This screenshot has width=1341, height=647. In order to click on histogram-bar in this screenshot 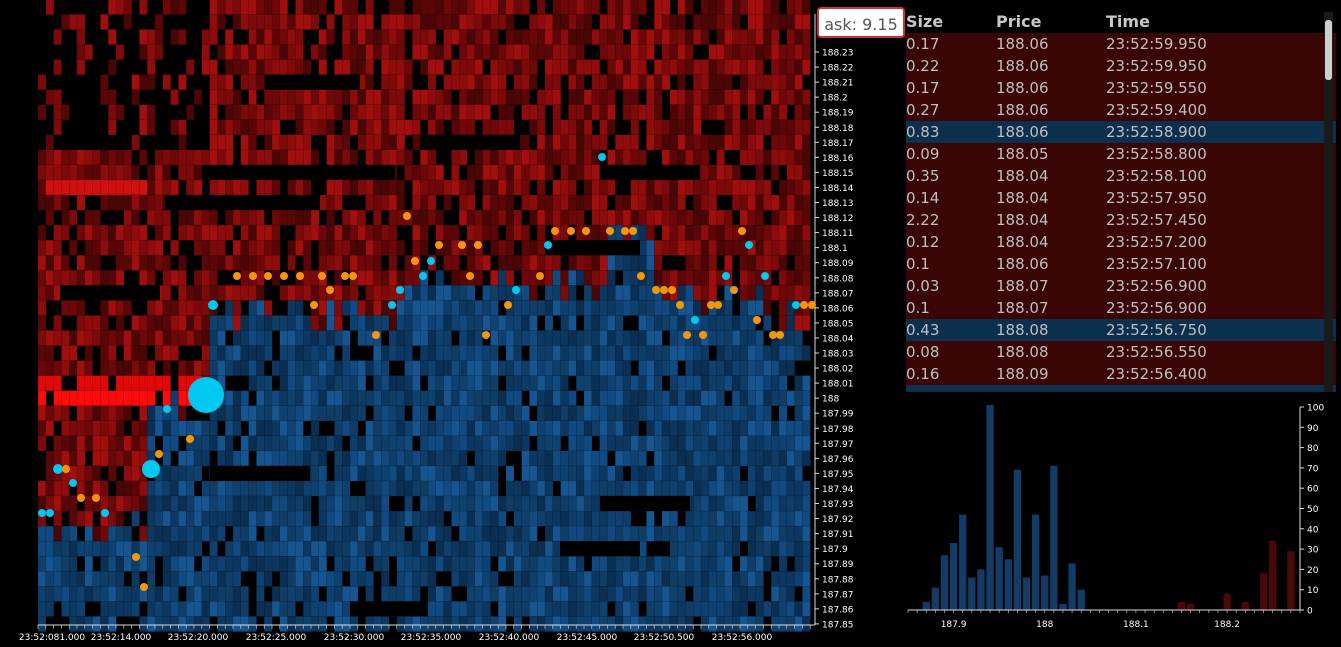, I will do `click(1017, 539)`.